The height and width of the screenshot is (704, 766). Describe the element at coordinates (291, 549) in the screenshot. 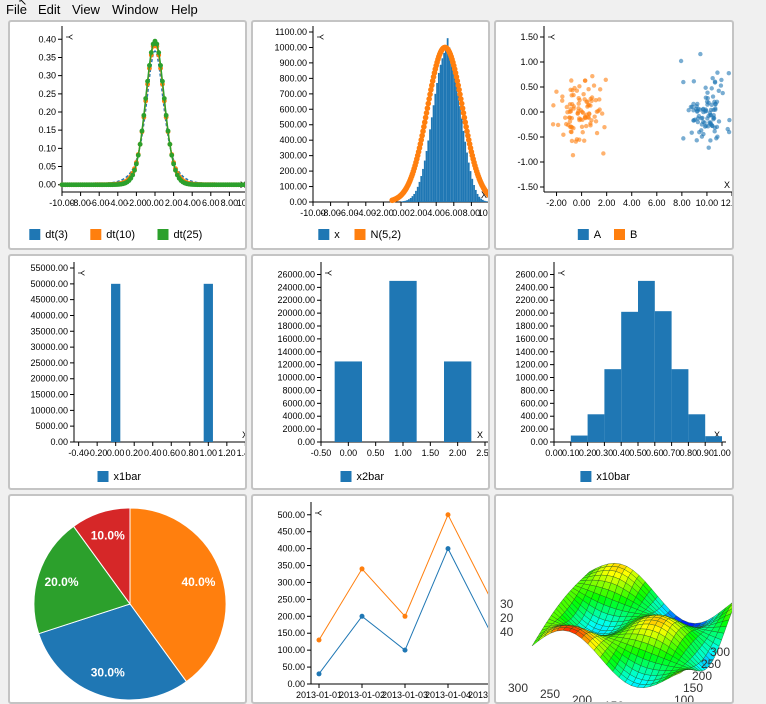

I see `y-tick-label: 400.00` at that location.